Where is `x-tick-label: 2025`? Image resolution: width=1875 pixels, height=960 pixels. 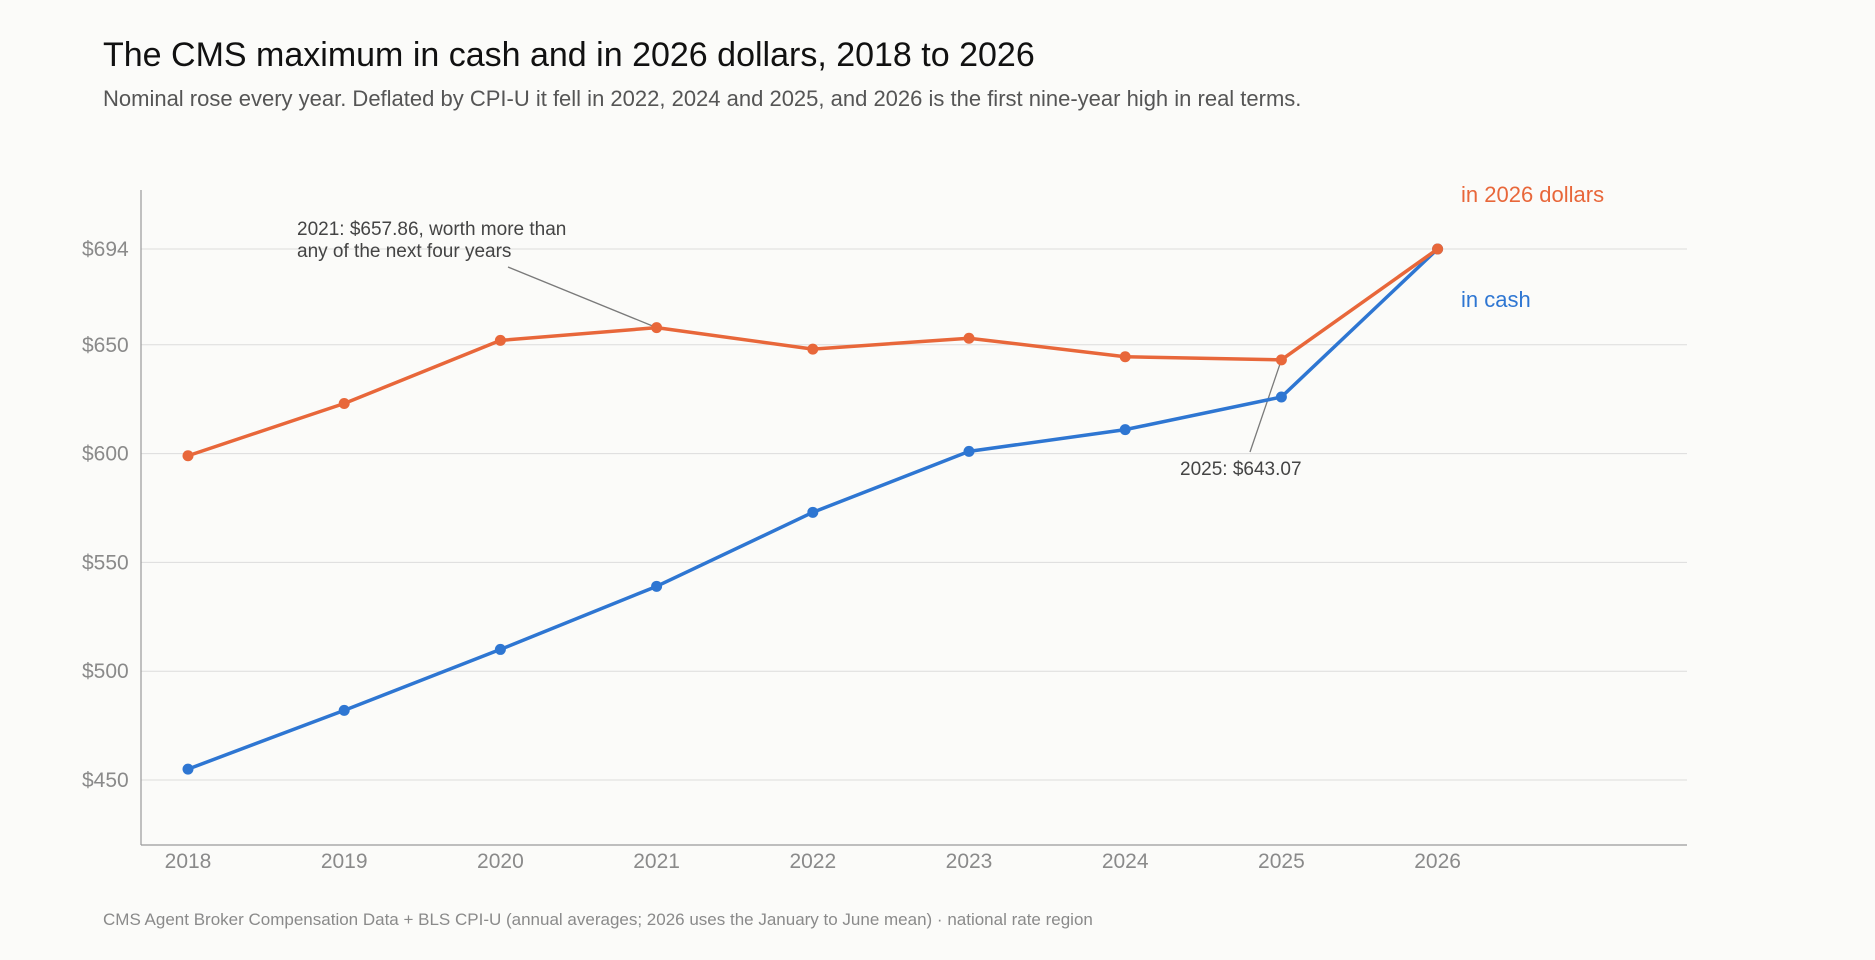
x-tick-label: 2025 is located at coordinates (1281, 861).